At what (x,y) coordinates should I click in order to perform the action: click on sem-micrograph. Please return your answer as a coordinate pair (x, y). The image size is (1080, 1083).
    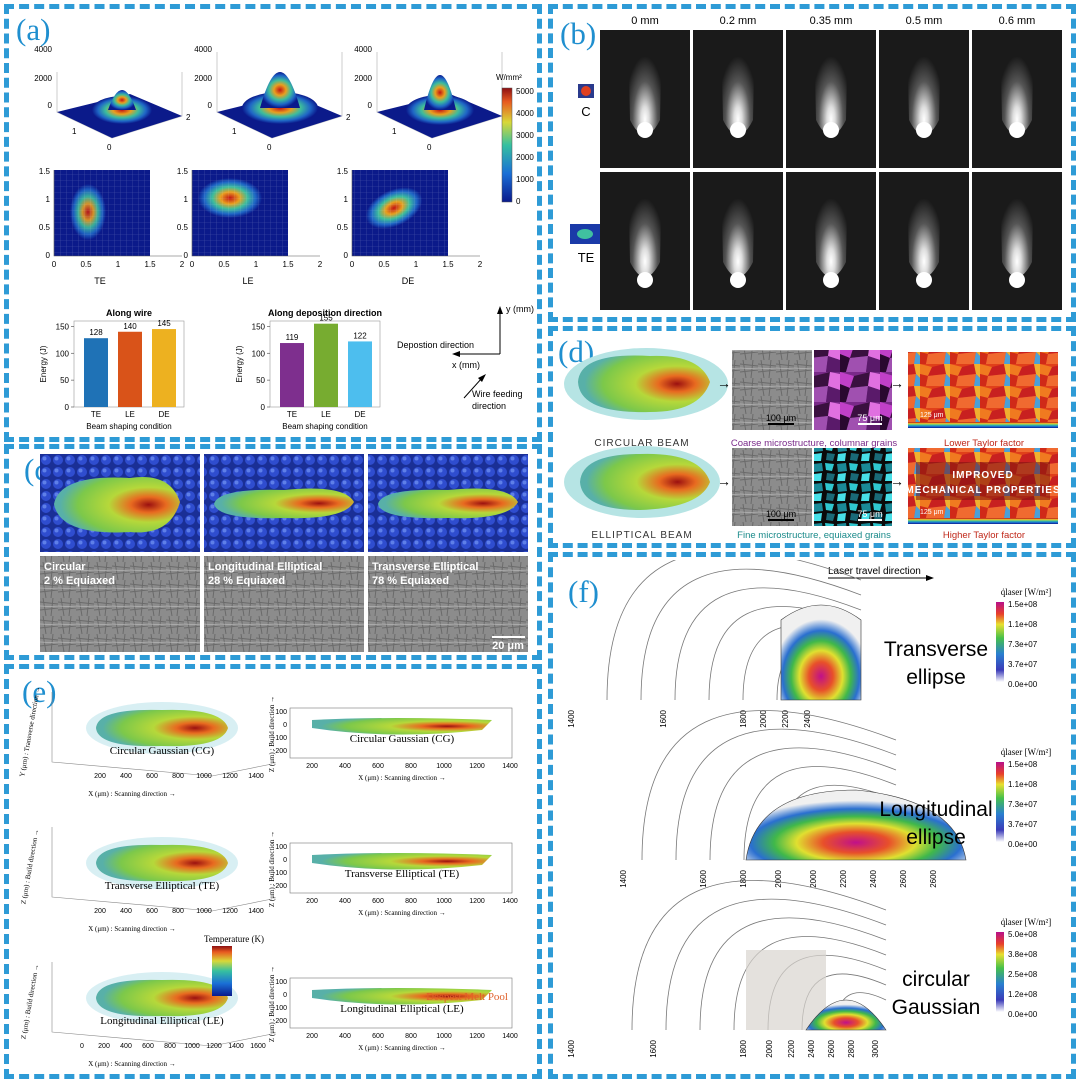
    Looking at the image, I should click on (120, 604).